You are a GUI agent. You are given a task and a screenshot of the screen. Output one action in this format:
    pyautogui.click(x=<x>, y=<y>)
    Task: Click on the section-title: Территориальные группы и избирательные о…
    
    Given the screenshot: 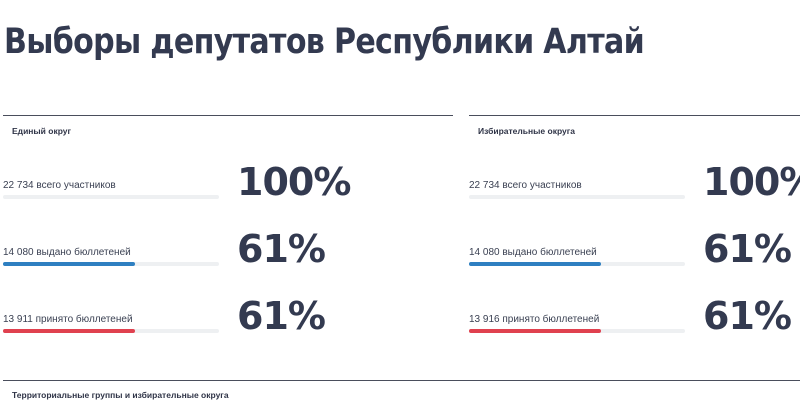 What is the action you would take?
    pyautogui.click(x=120, y=395)
    